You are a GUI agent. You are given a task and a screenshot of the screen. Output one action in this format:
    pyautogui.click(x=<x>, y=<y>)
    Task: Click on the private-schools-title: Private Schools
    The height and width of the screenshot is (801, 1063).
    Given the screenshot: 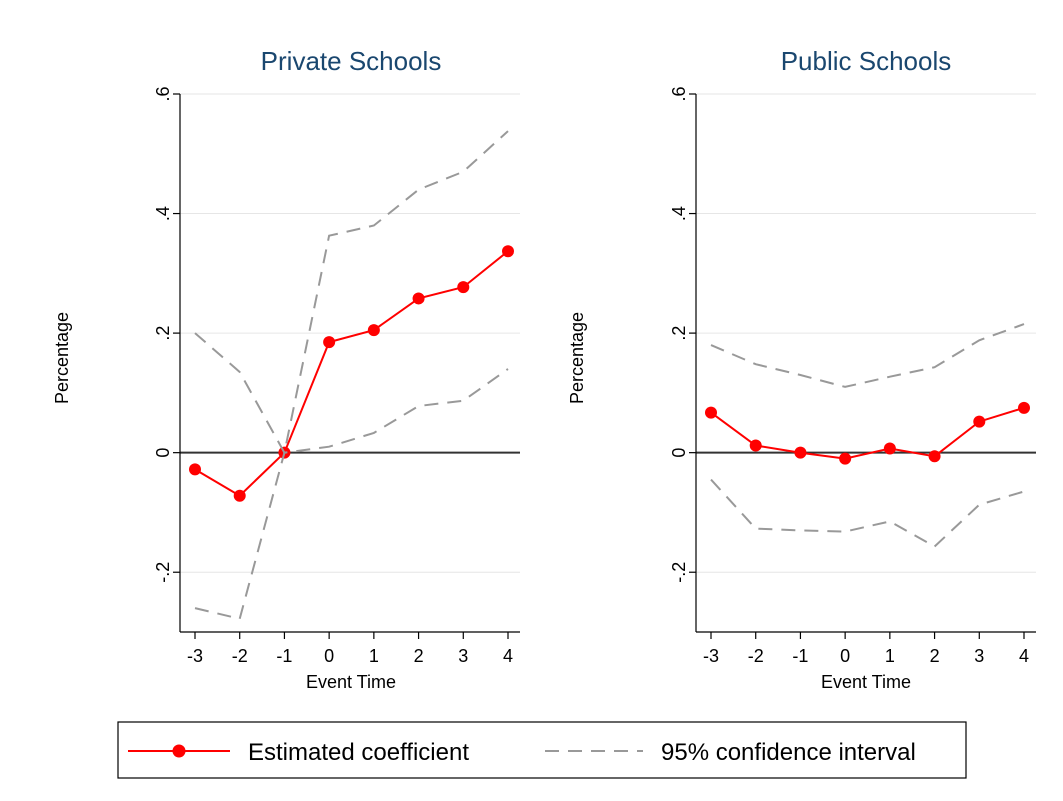 What is the action you would take?
    pyautogui.click(x=351, y=61)
    